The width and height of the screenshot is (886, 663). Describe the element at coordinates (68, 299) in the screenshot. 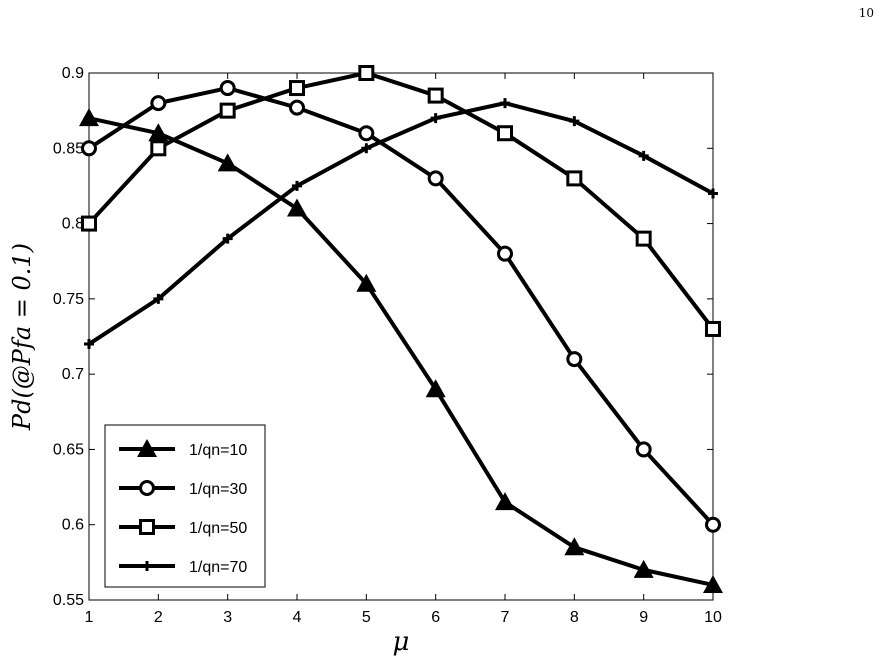

I see `y-tick-label: 0.75` at that location.